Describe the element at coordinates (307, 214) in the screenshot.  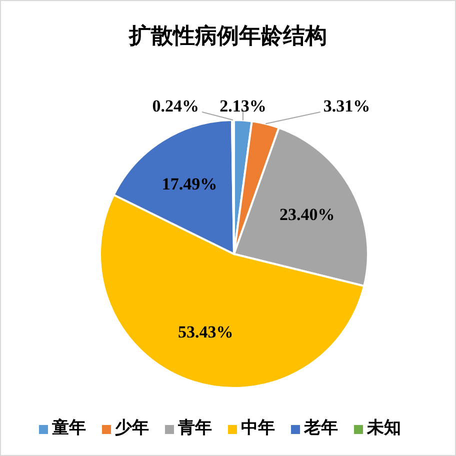
I see `data-label: 23.40%` at that location.